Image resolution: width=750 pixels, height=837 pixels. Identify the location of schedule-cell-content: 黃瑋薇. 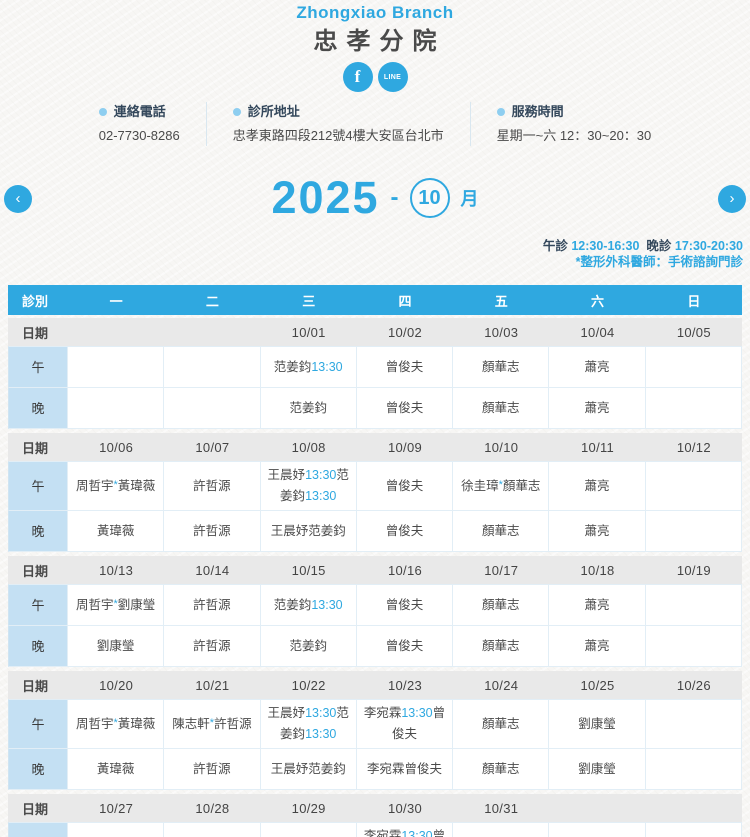
(116, 769).